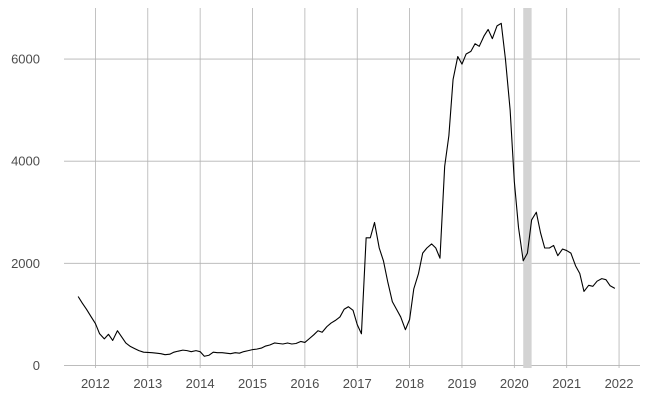 The image size is (650, 400). I want to click on x-tick-label-2014: 2014, so click(200, 383).